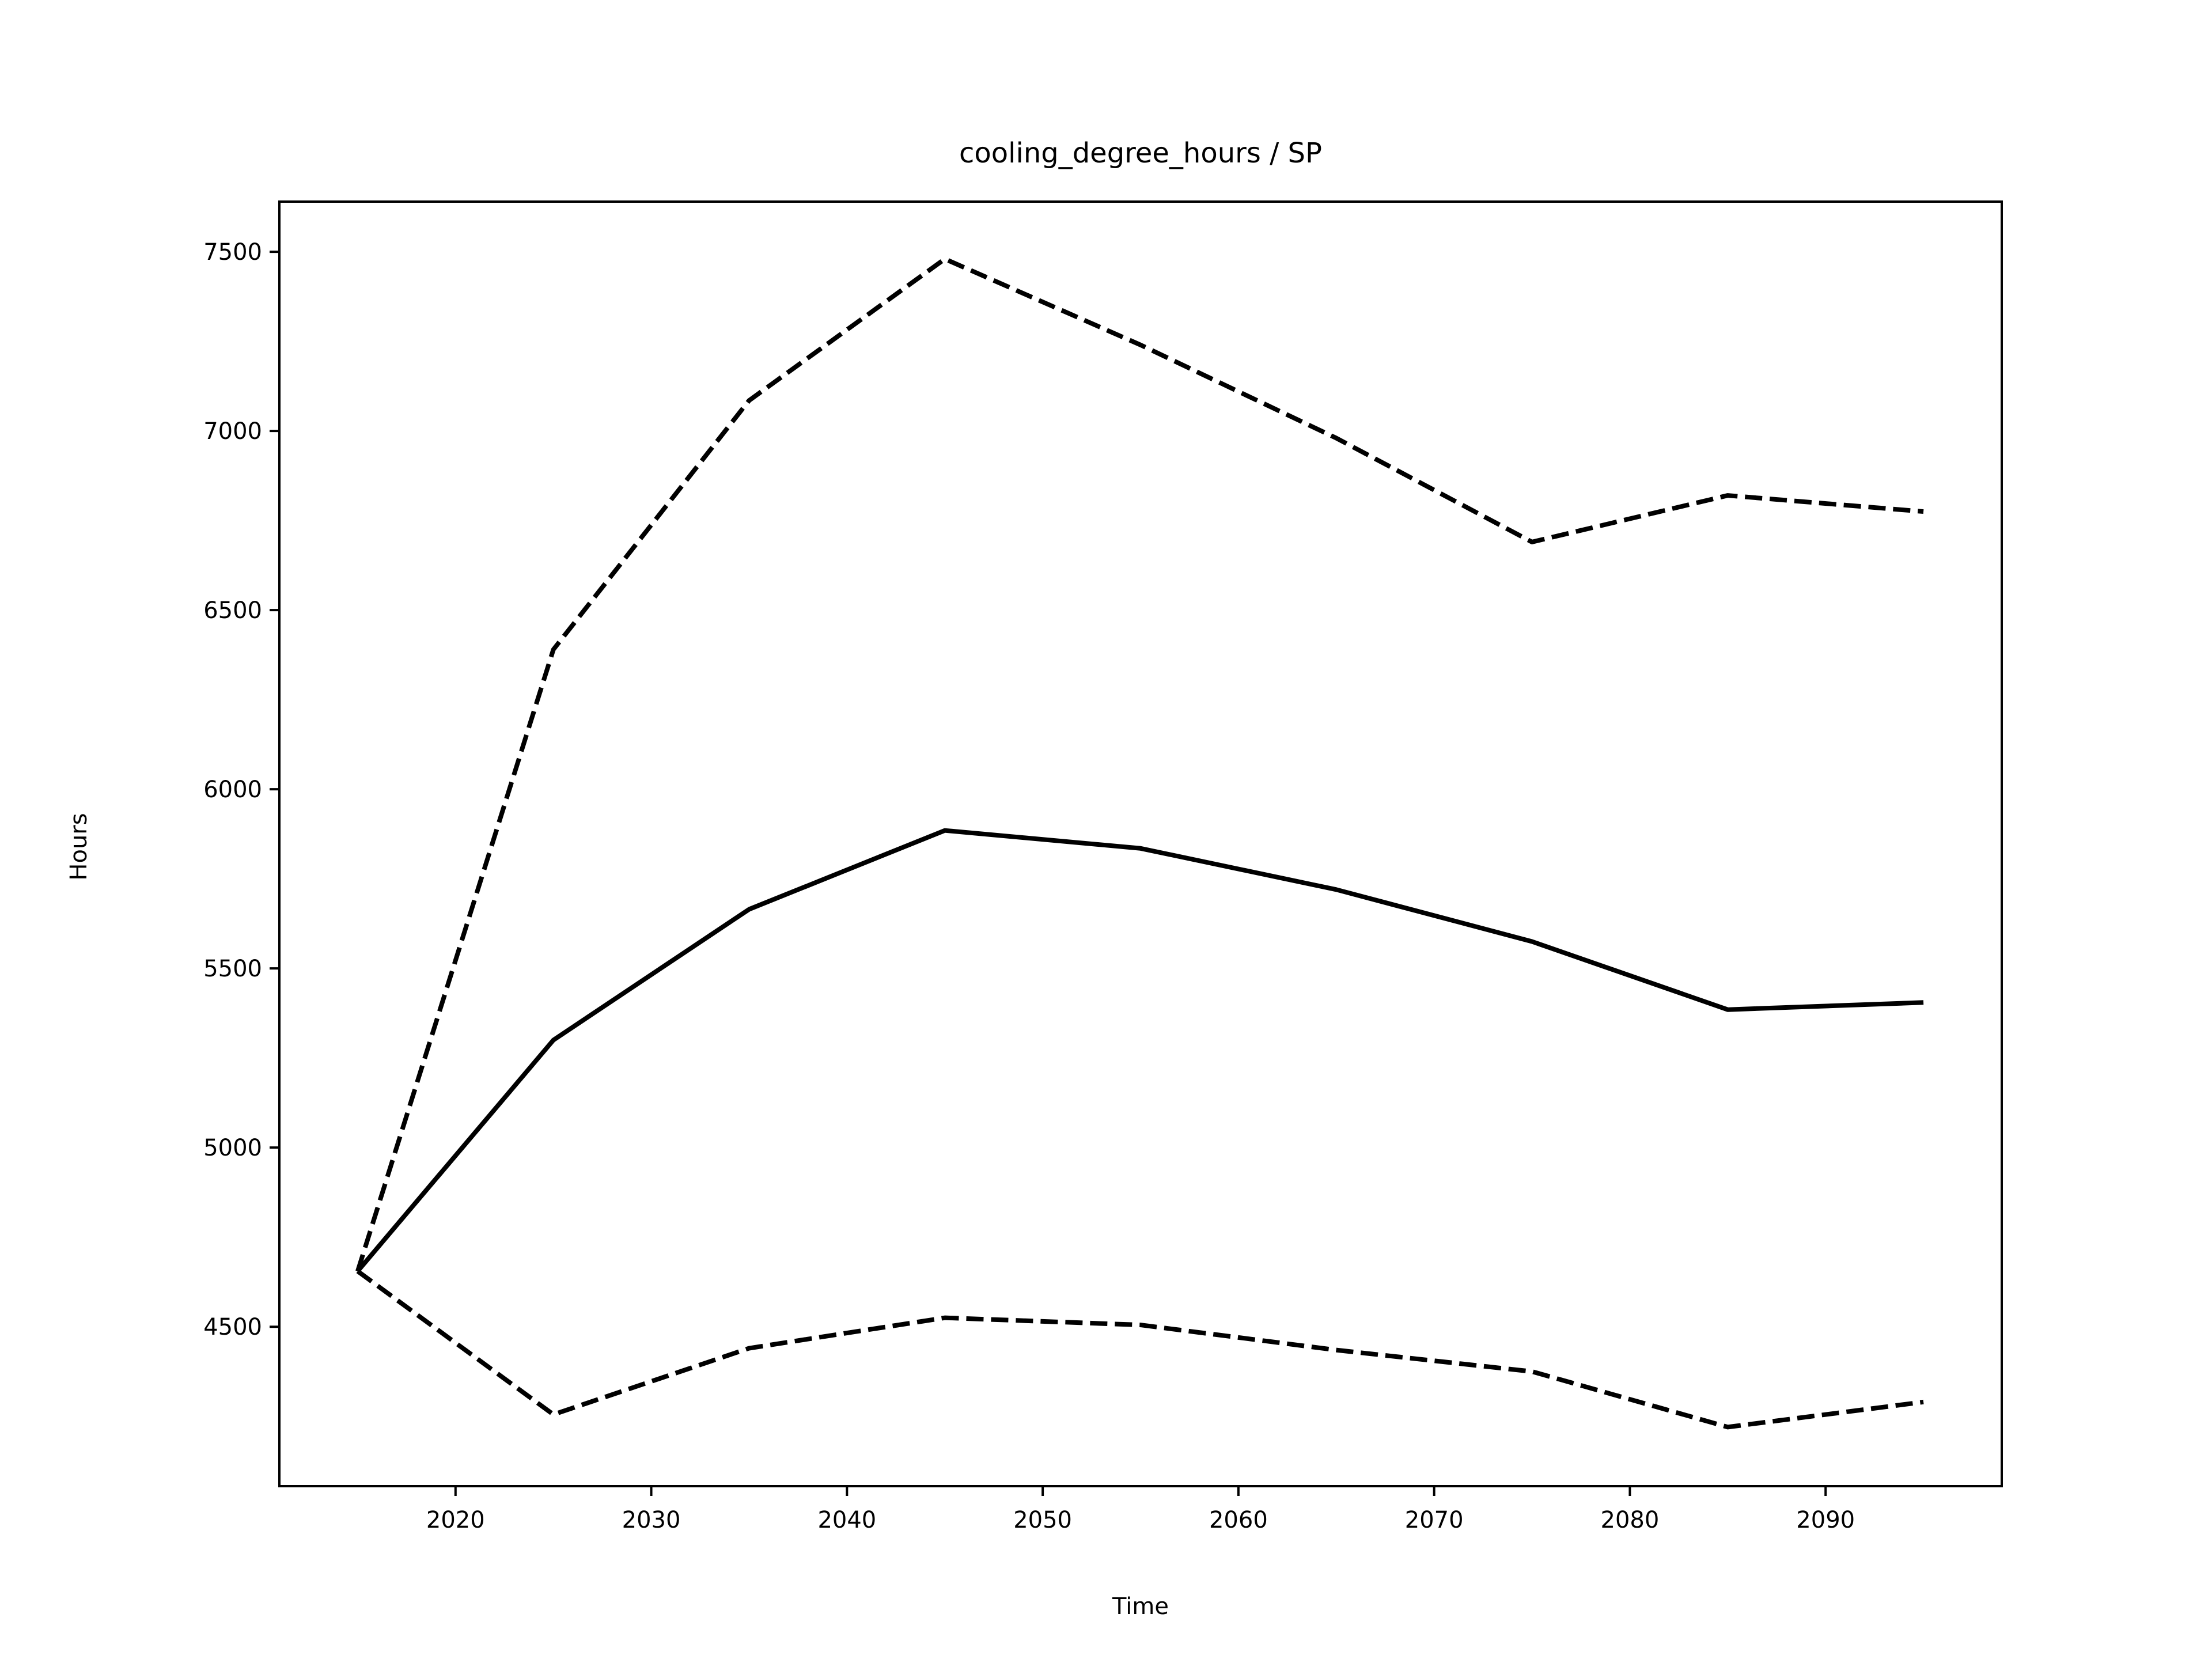  What do you see at coordinates (232, 969) in the screenshot?
I see `y-tick-label: 5500` at bounding box center [232, 969].